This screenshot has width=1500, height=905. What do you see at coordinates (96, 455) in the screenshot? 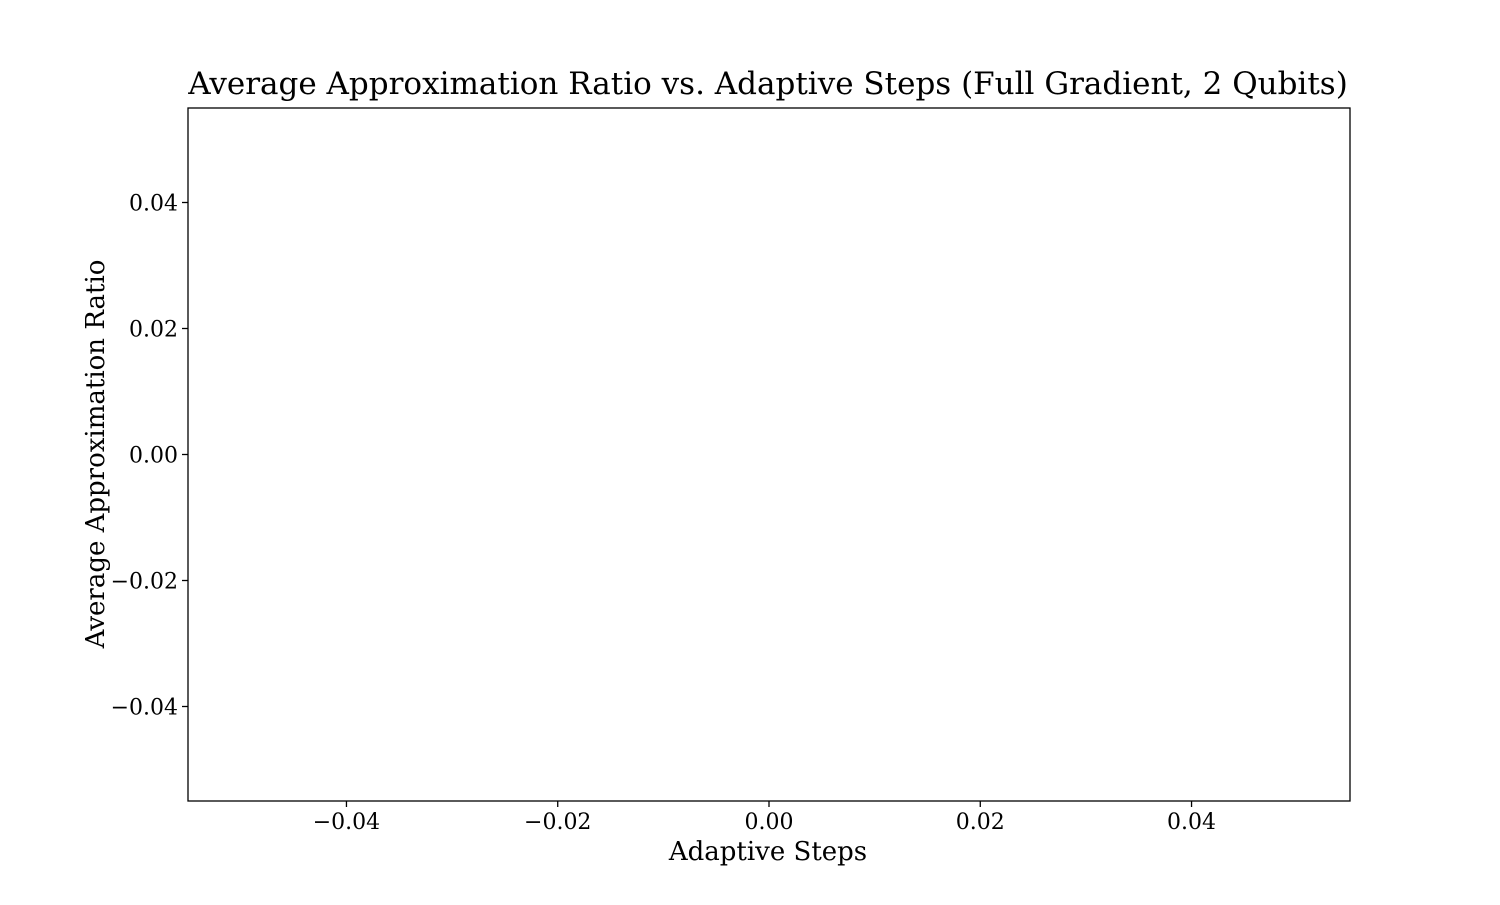
I see `y-axis-label: Average Approximation Ratio` at bounding box center [96, 455].